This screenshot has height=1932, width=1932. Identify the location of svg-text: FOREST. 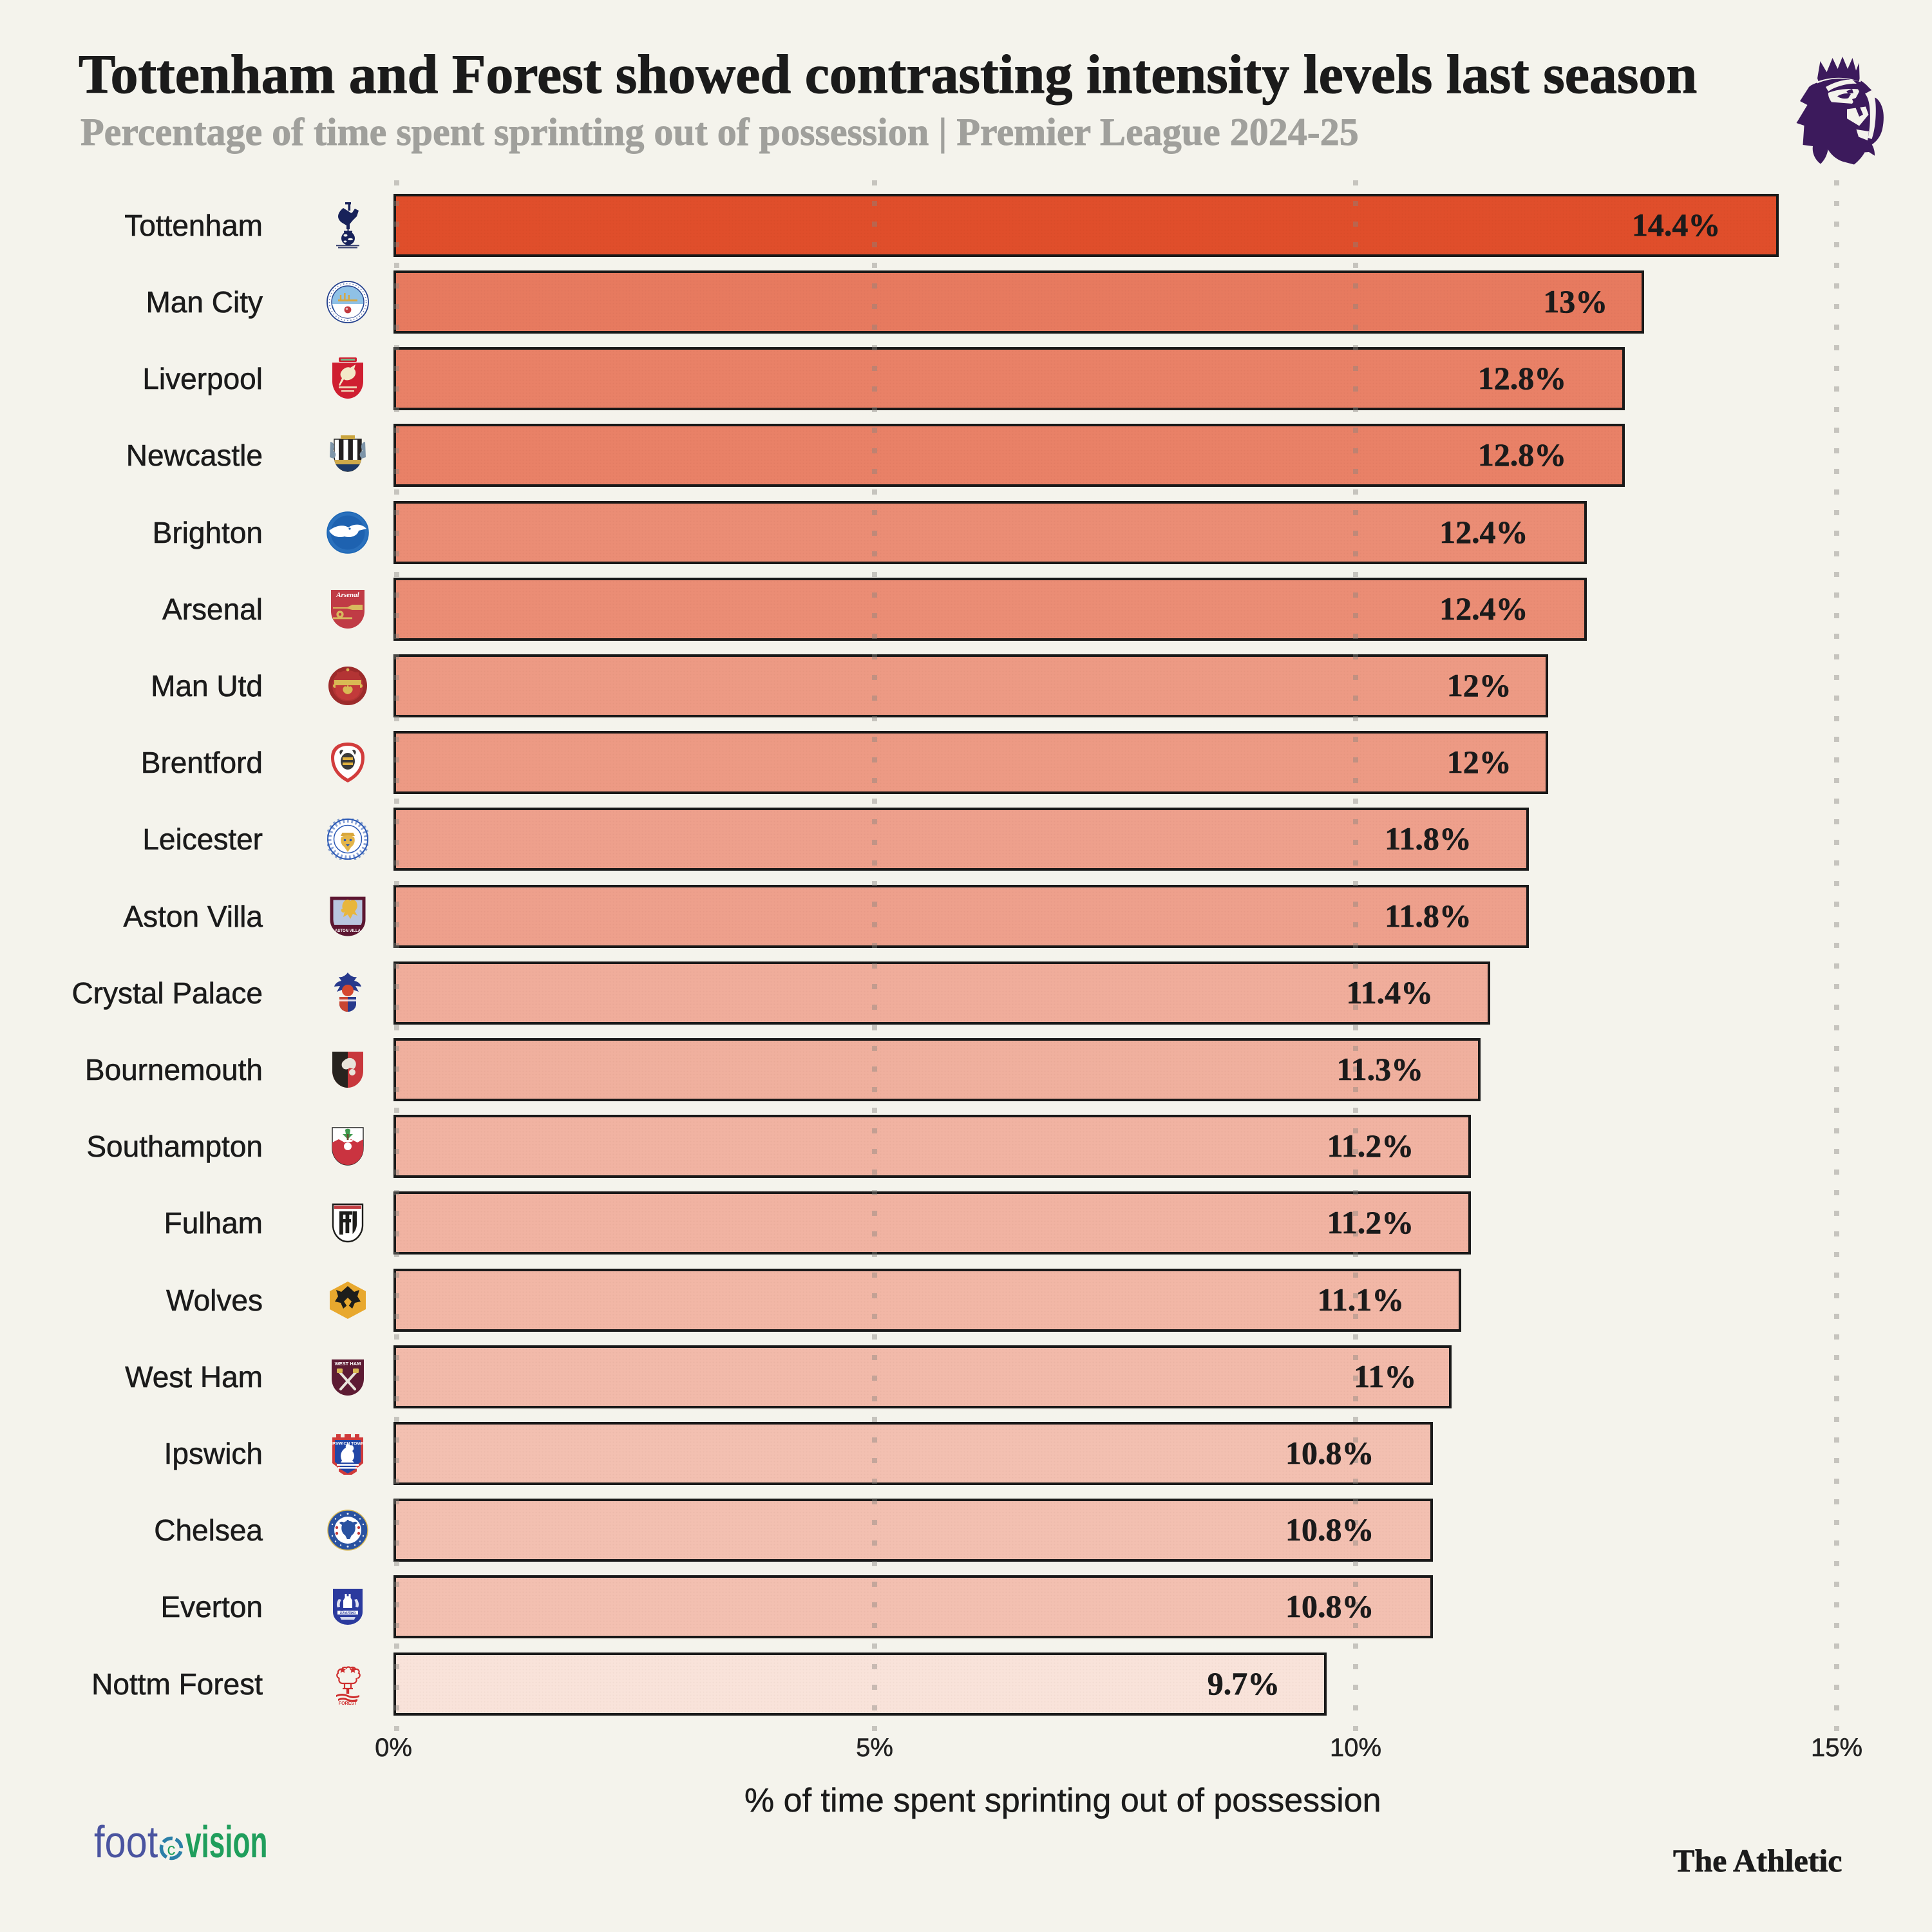
(348, 1703).